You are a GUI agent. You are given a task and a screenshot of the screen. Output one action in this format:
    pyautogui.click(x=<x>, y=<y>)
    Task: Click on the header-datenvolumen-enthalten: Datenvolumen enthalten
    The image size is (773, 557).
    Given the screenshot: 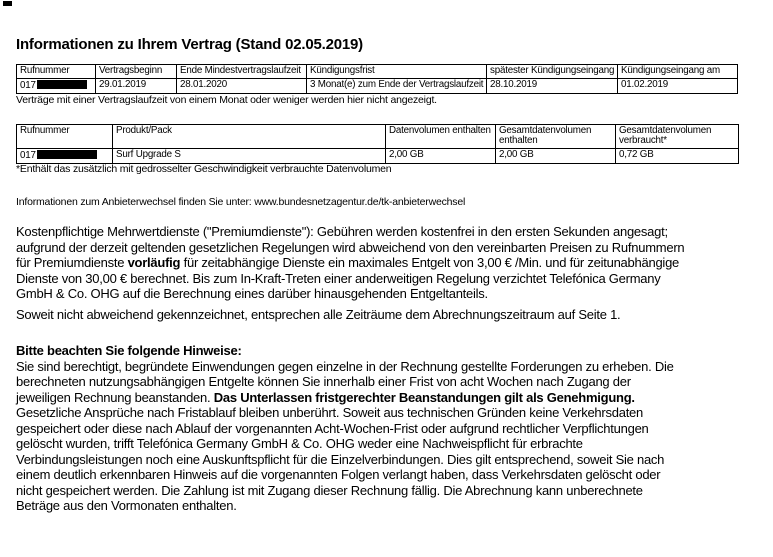 What is the action you would take?
    pyautogui.click(x=440, y=136)
    